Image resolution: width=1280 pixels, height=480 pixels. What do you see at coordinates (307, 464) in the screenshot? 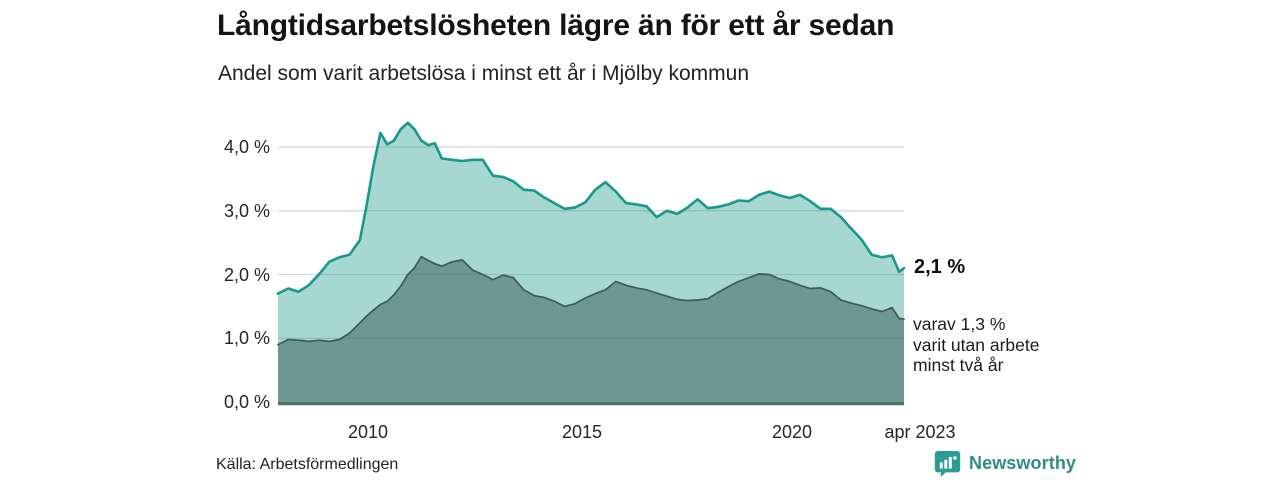
I see `source-label: Källa: Arbetsförmedlingen` at bounding box center [307, 464].